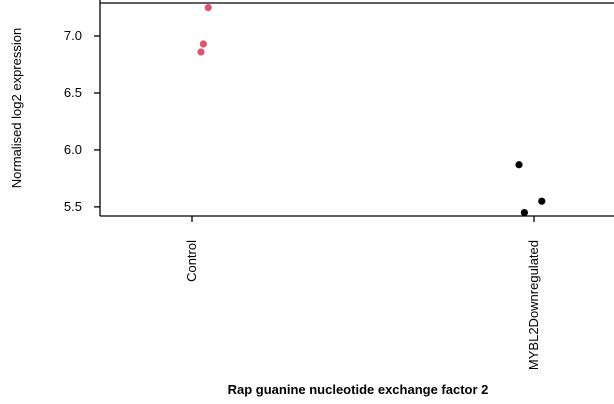 The image size is (614, 404). What do you see at coordinates (358, 389) in the screenshot?
I see `x-axis-title: Rap guanine nucleotide exchange factor 2` at bounding box center [358, 389].